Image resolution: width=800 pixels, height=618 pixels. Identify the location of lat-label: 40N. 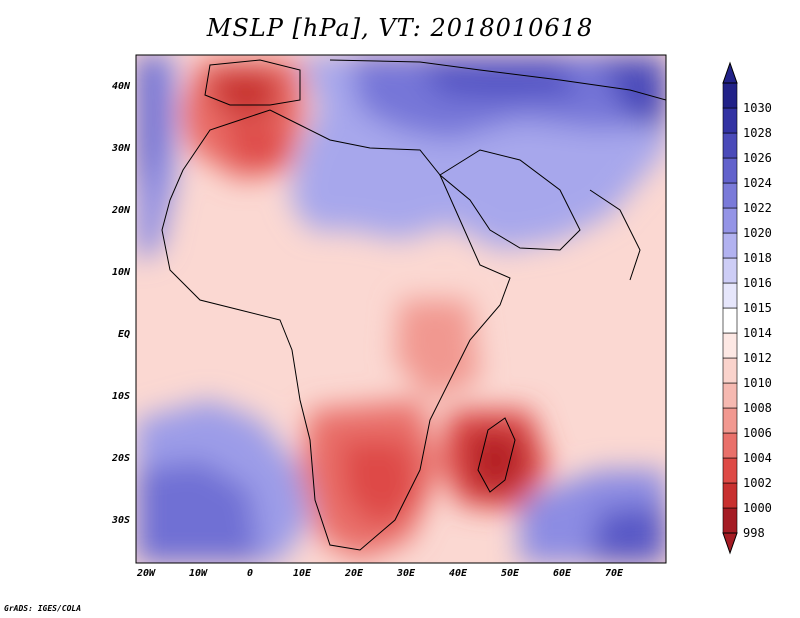
(121, 86).